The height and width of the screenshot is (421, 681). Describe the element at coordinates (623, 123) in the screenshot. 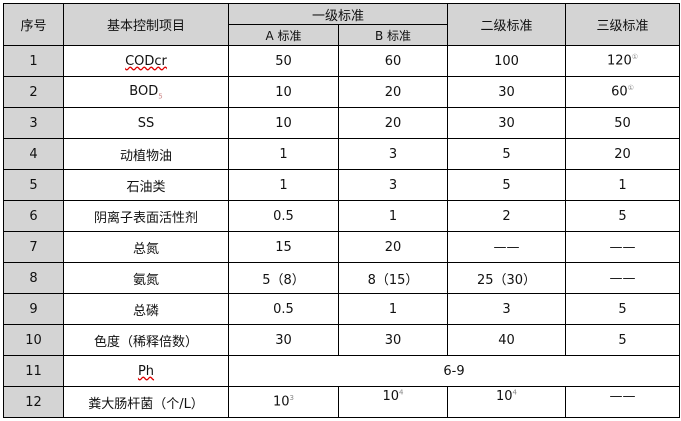

I see `cell-l3: 50` at that location.